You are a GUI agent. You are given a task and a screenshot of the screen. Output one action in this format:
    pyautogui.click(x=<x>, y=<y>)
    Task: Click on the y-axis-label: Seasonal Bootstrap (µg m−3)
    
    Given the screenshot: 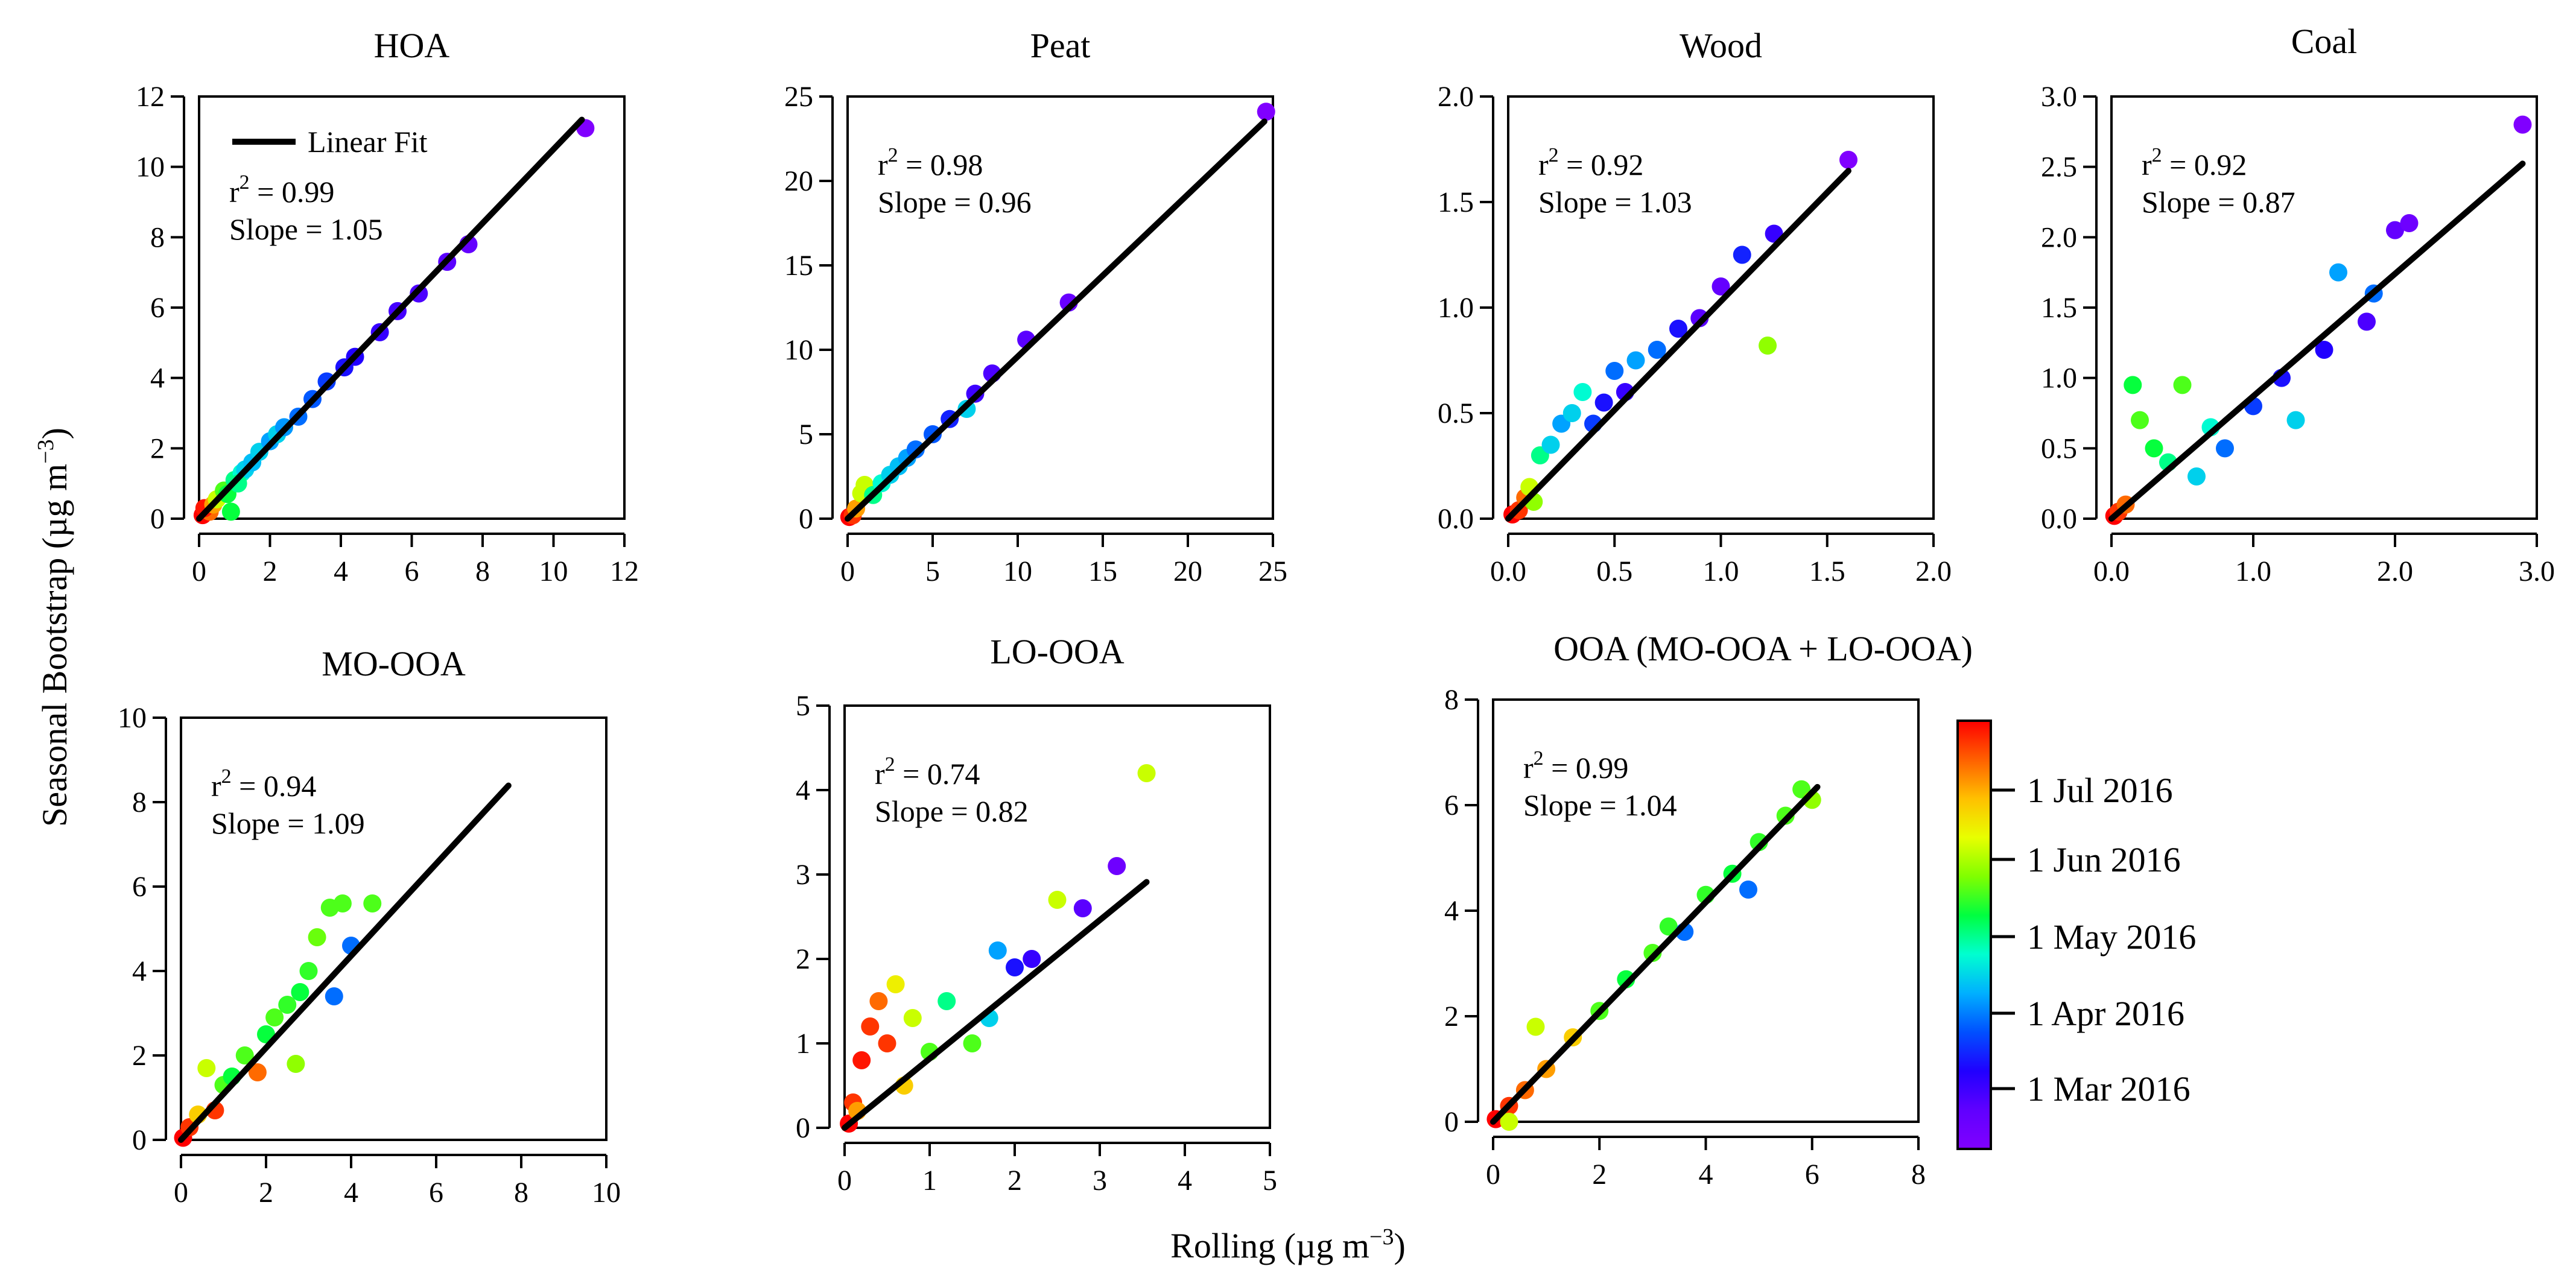 What is the action you would take?
    pyautogui.click(x=53, y=627)
    